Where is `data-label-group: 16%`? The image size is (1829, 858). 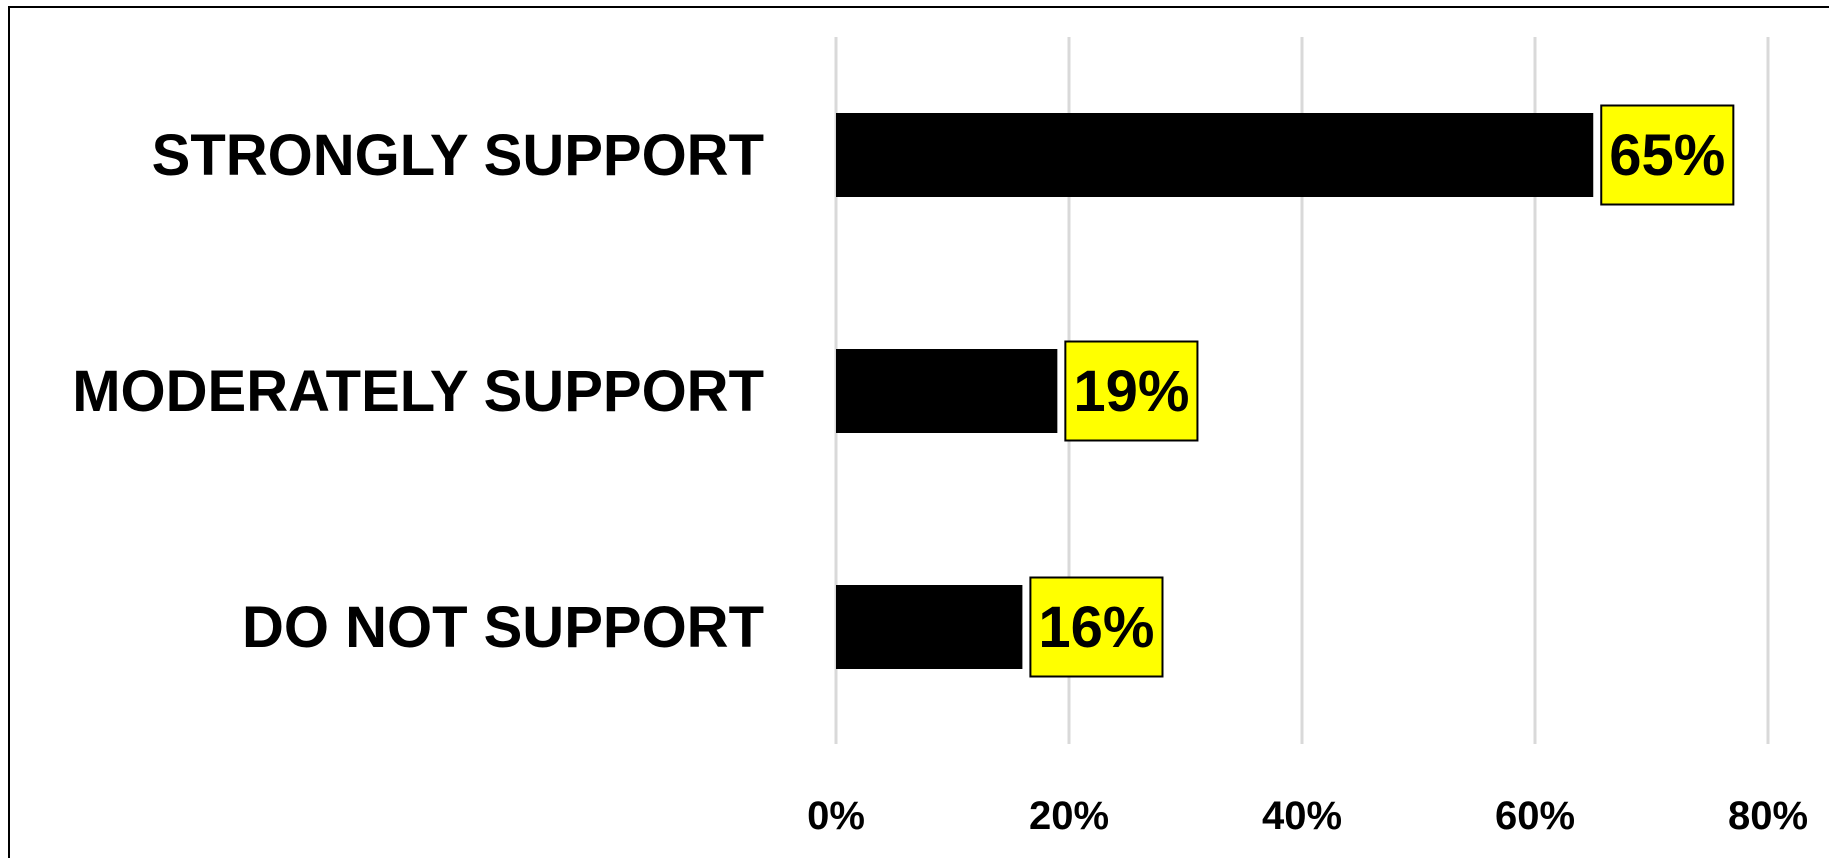
data-label-group: 16% is located at coordinates (1096, 627).